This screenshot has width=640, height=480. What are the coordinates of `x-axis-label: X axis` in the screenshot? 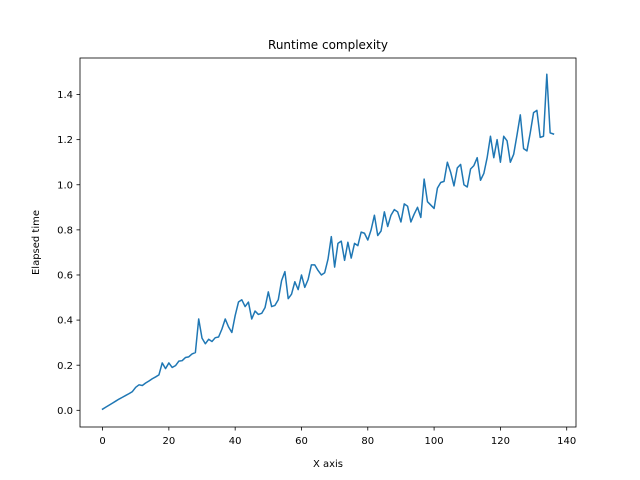 It's located at (328, 464).